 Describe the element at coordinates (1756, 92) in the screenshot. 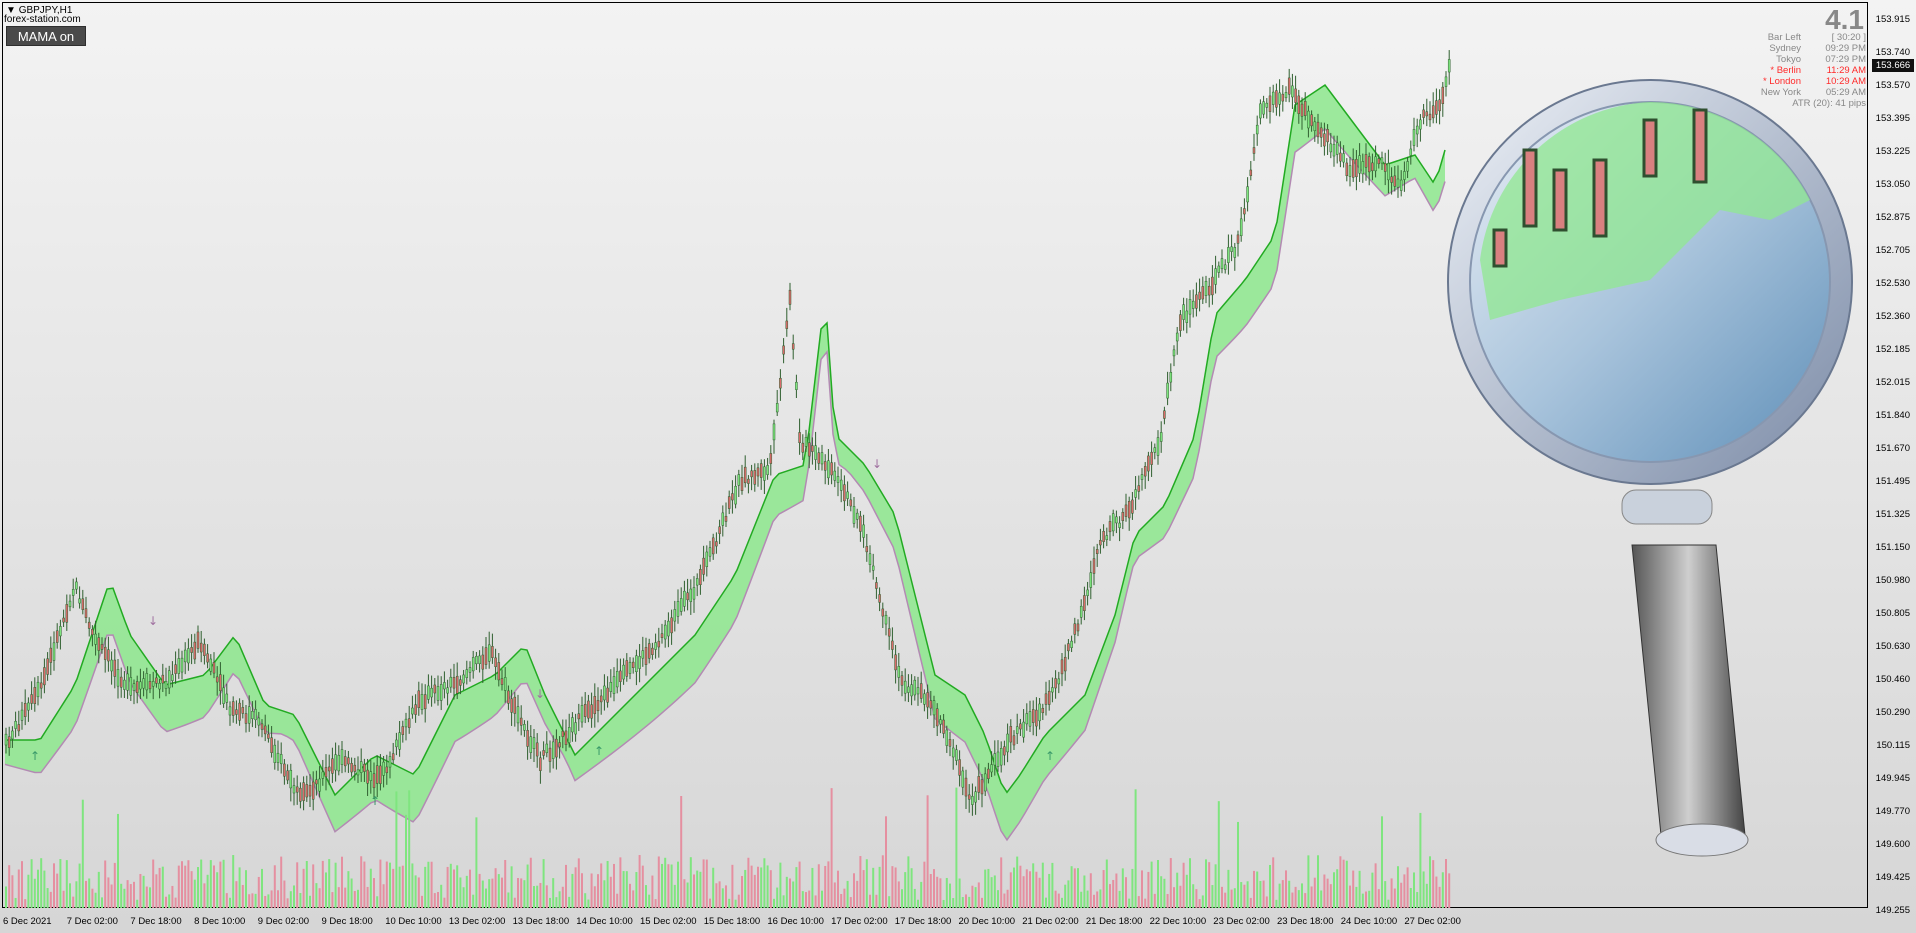

I see `session-info-row: New York 05:29 AM` at that location.